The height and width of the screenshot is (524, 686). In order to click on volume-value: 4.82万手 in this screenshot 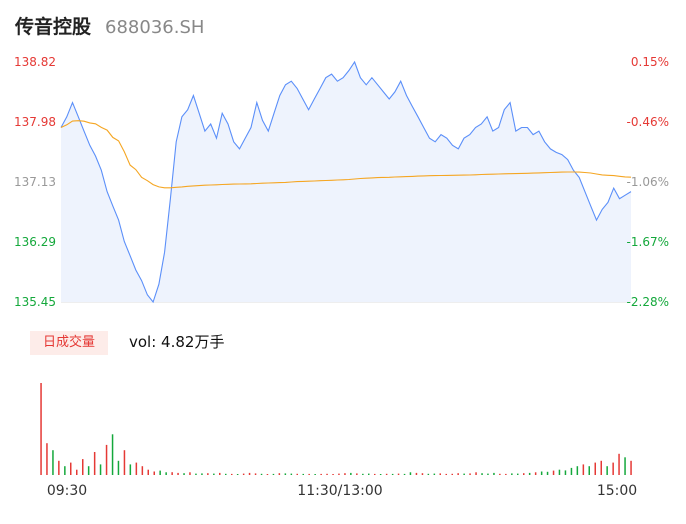, I will do `click(193, 342)`.